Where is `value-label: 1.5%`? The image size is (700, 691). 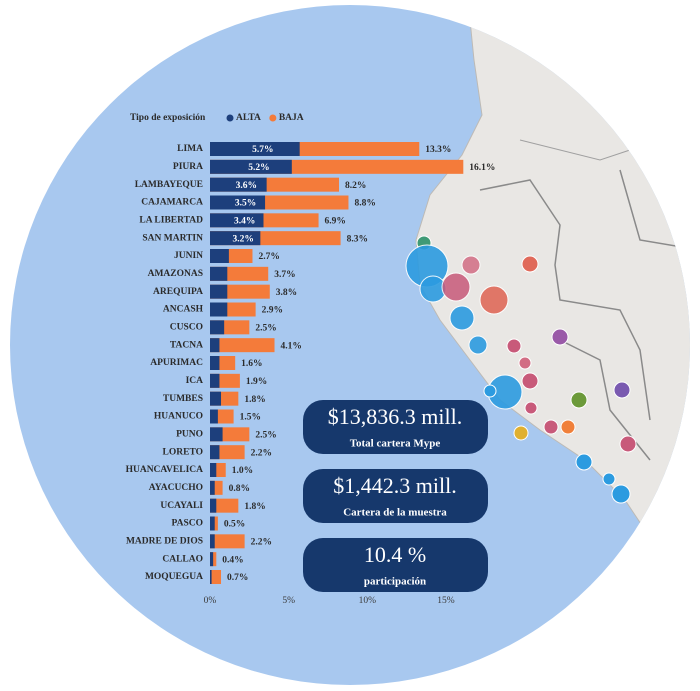
value-label: 1.5% is located at coordinates (250, 418).